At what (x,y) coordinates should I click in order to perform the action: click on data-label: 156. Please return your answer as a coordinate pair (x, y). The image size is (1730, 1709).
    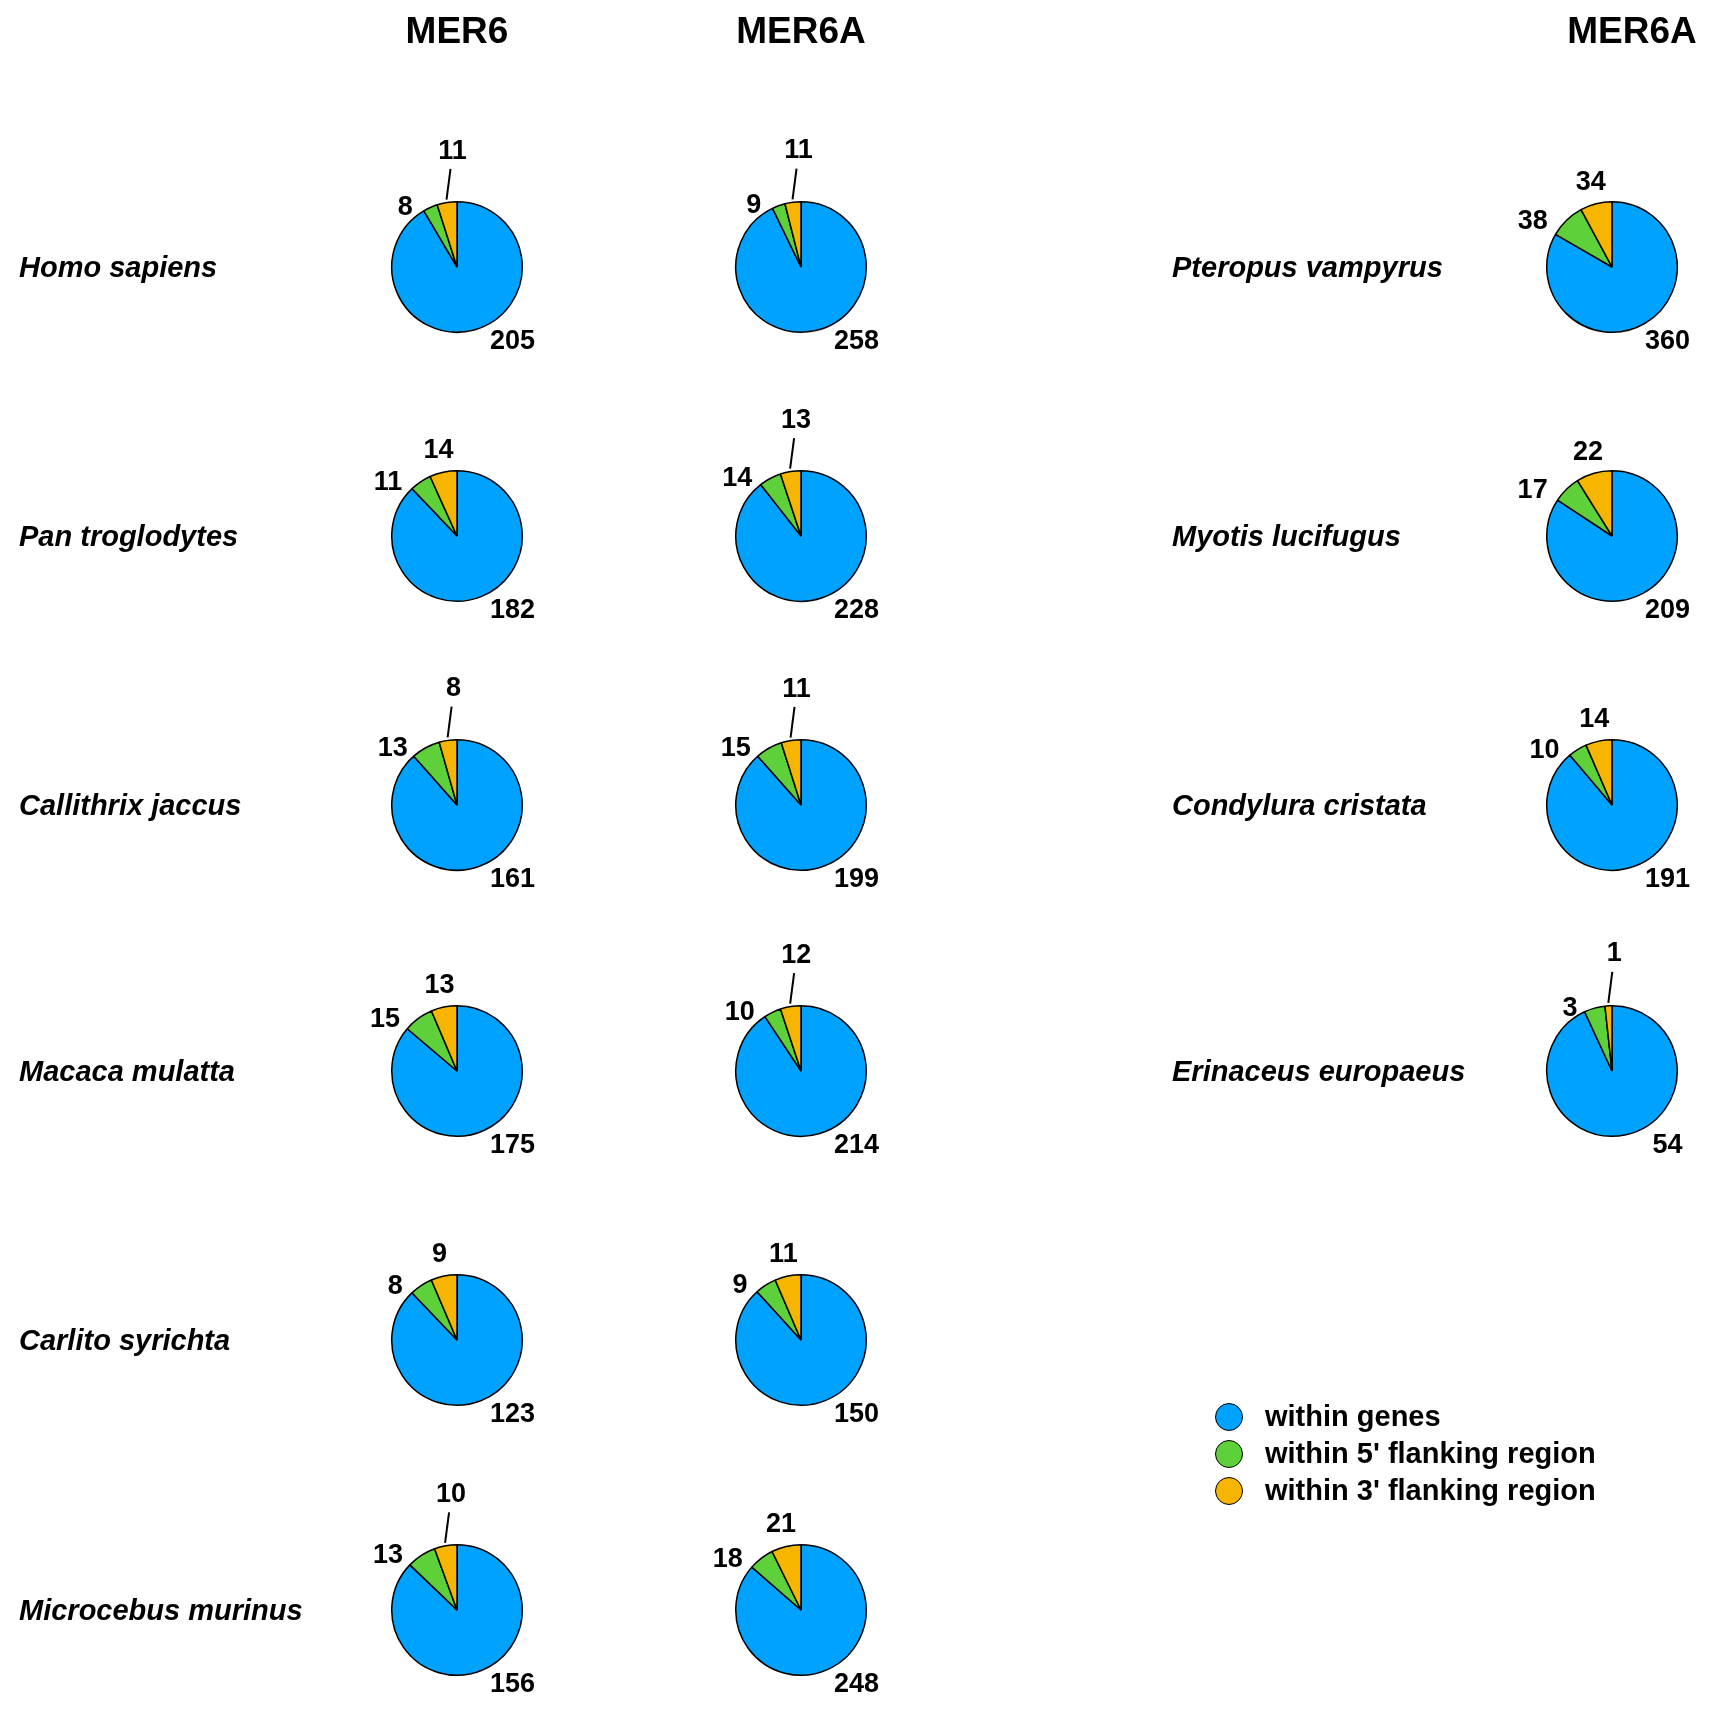
    Looking at the image, I should click on (513, 1682).